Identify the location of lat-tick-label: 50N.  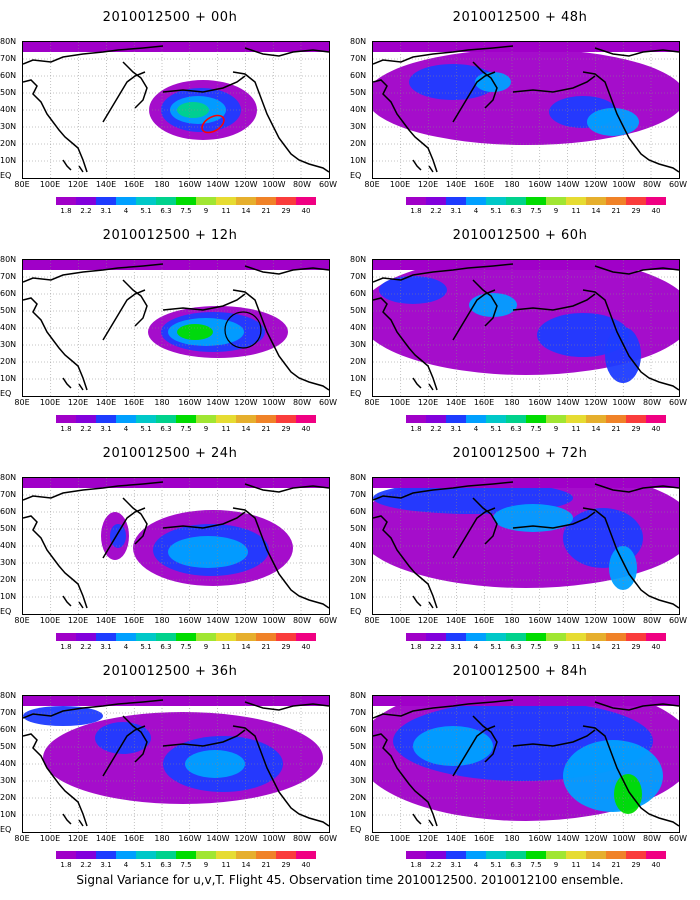
(8, 528).